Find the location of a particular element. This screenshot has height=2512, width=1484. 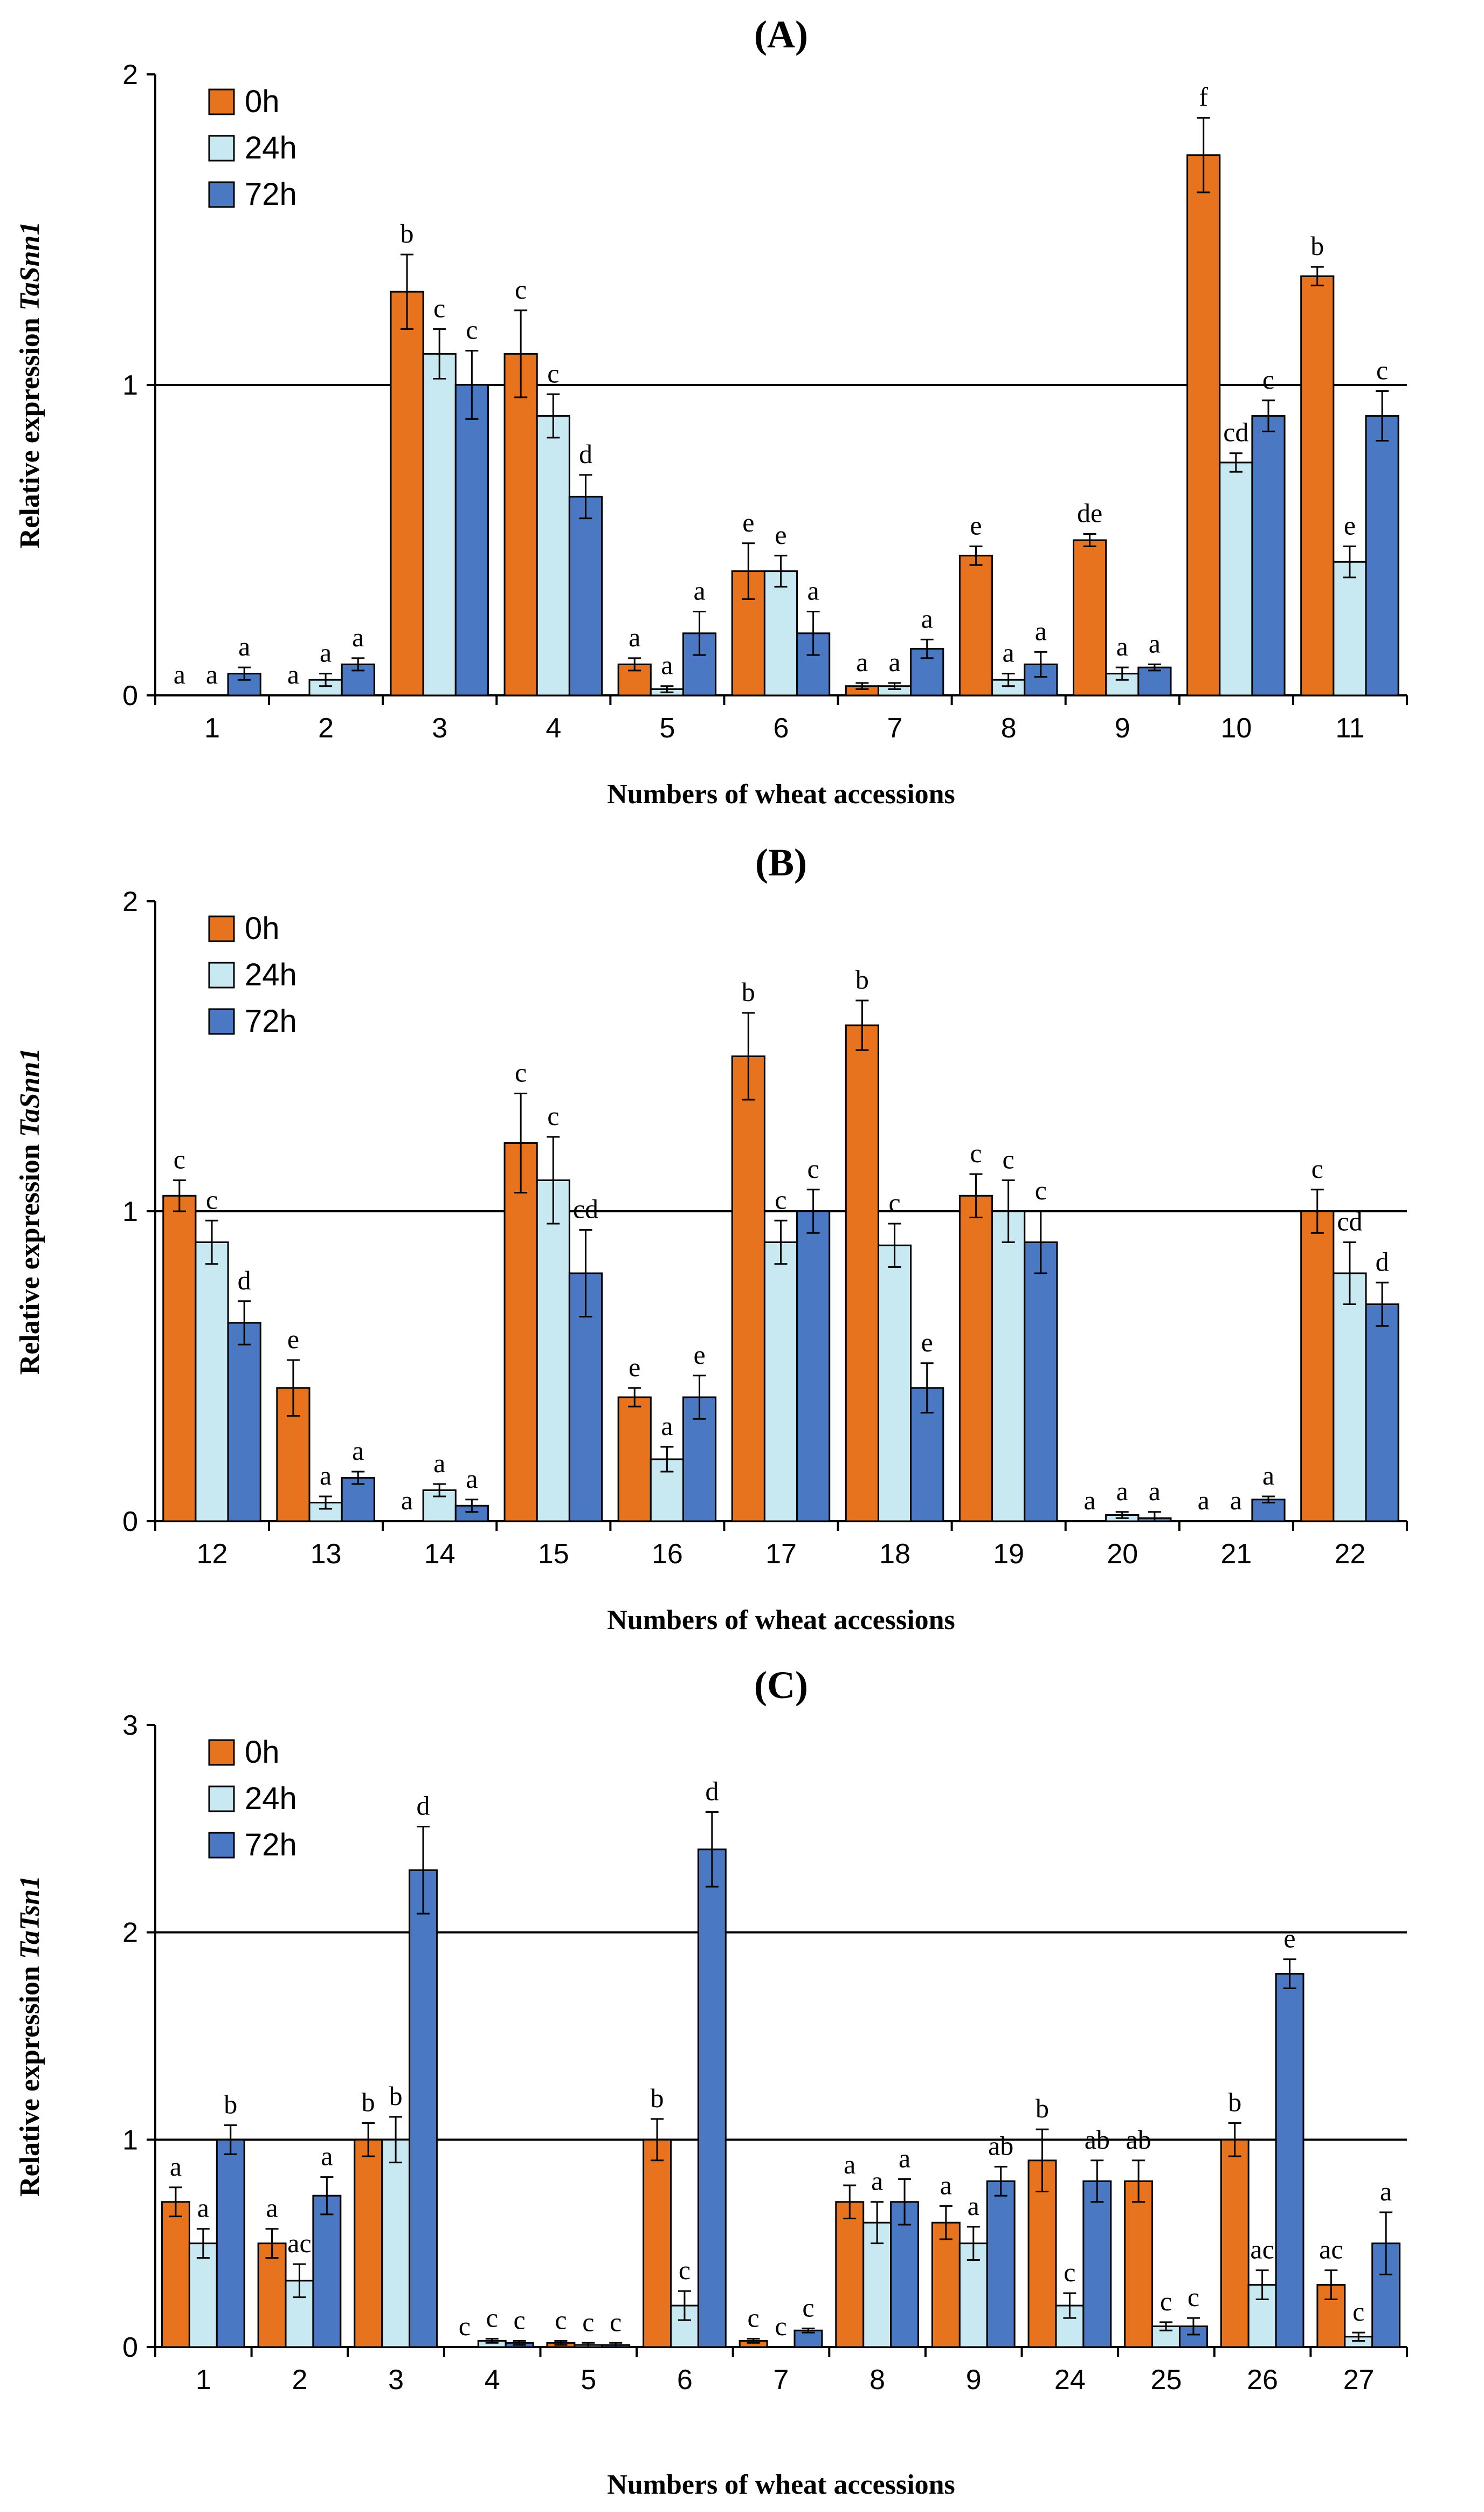

x-tick-label: 5 is located at coordinates (667, 728).